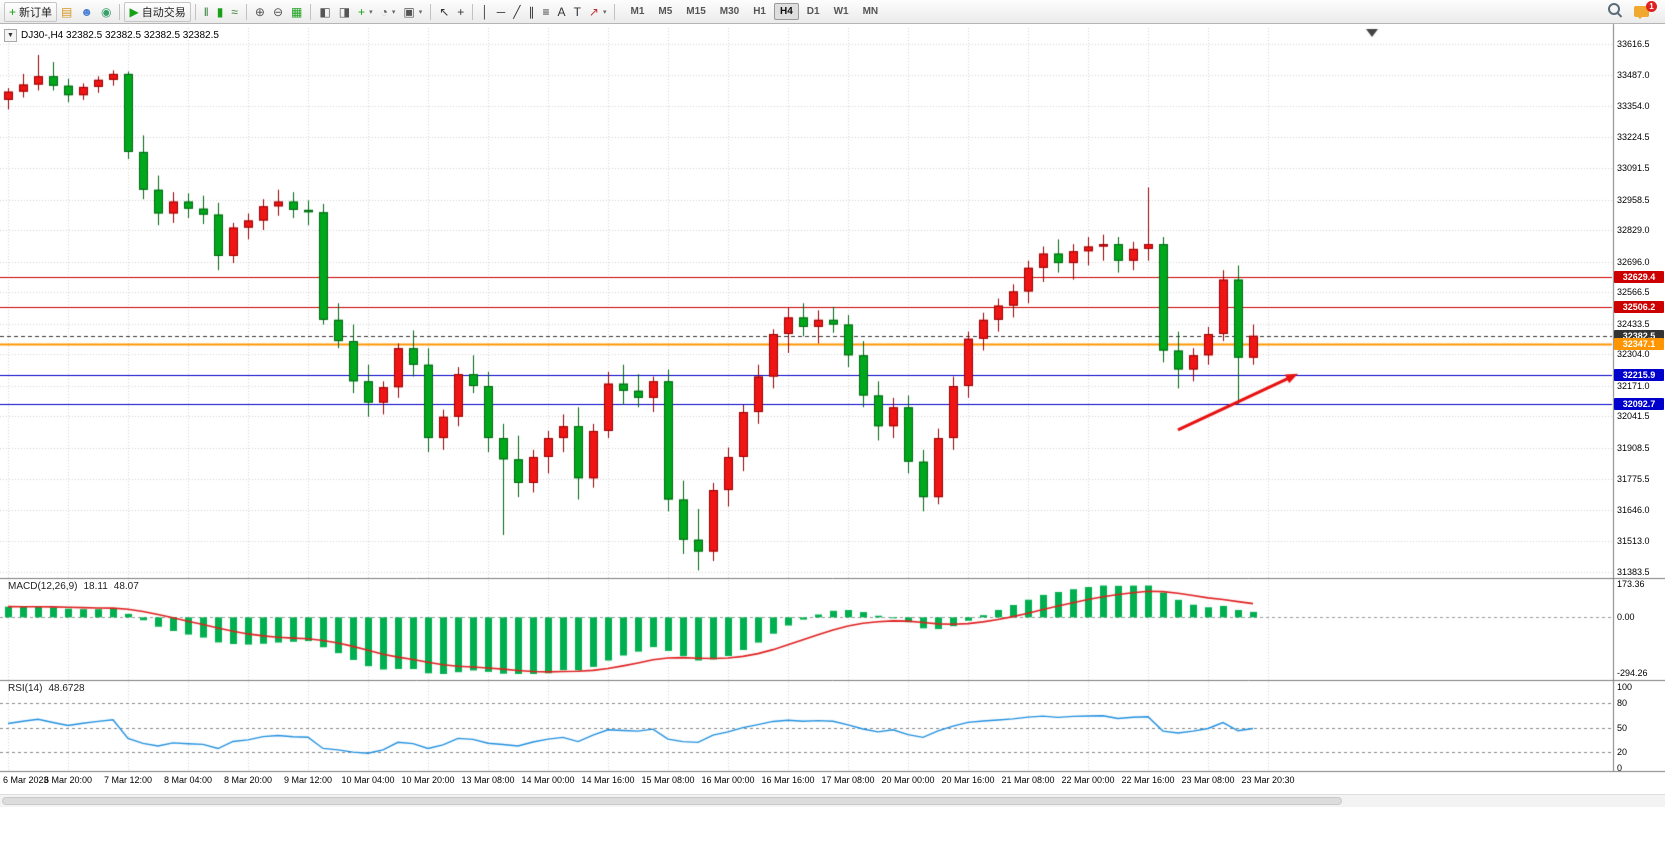  What do you see at coordinates (25, 688) in the screenshot?
I see `rsi-name: RSI(14)` at bounding box center [25, 688].